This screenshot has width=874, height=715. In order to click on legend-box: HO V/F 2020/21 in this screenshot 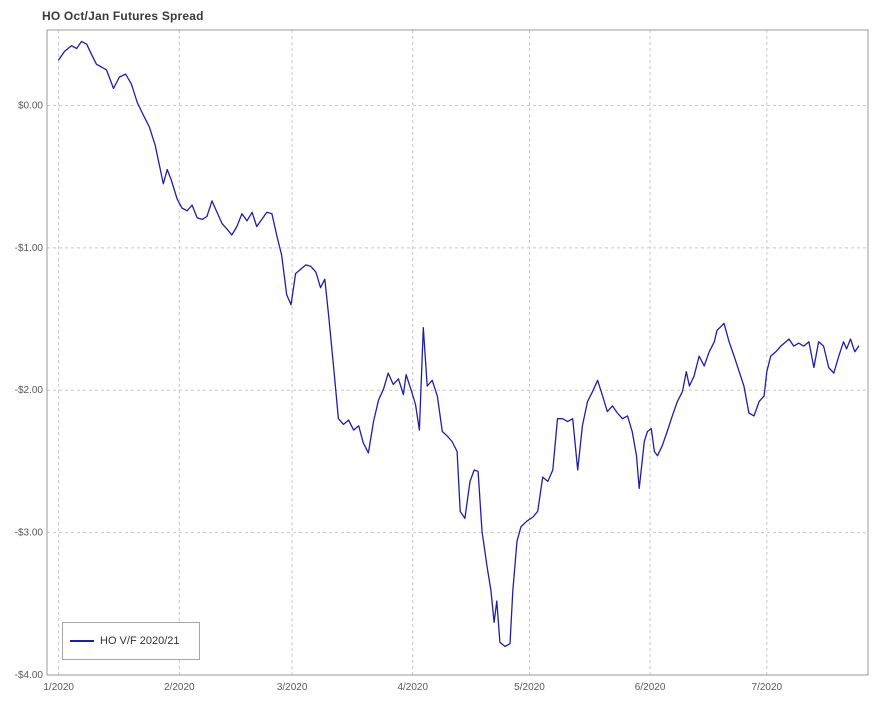, I will do `click(131, 641)`.